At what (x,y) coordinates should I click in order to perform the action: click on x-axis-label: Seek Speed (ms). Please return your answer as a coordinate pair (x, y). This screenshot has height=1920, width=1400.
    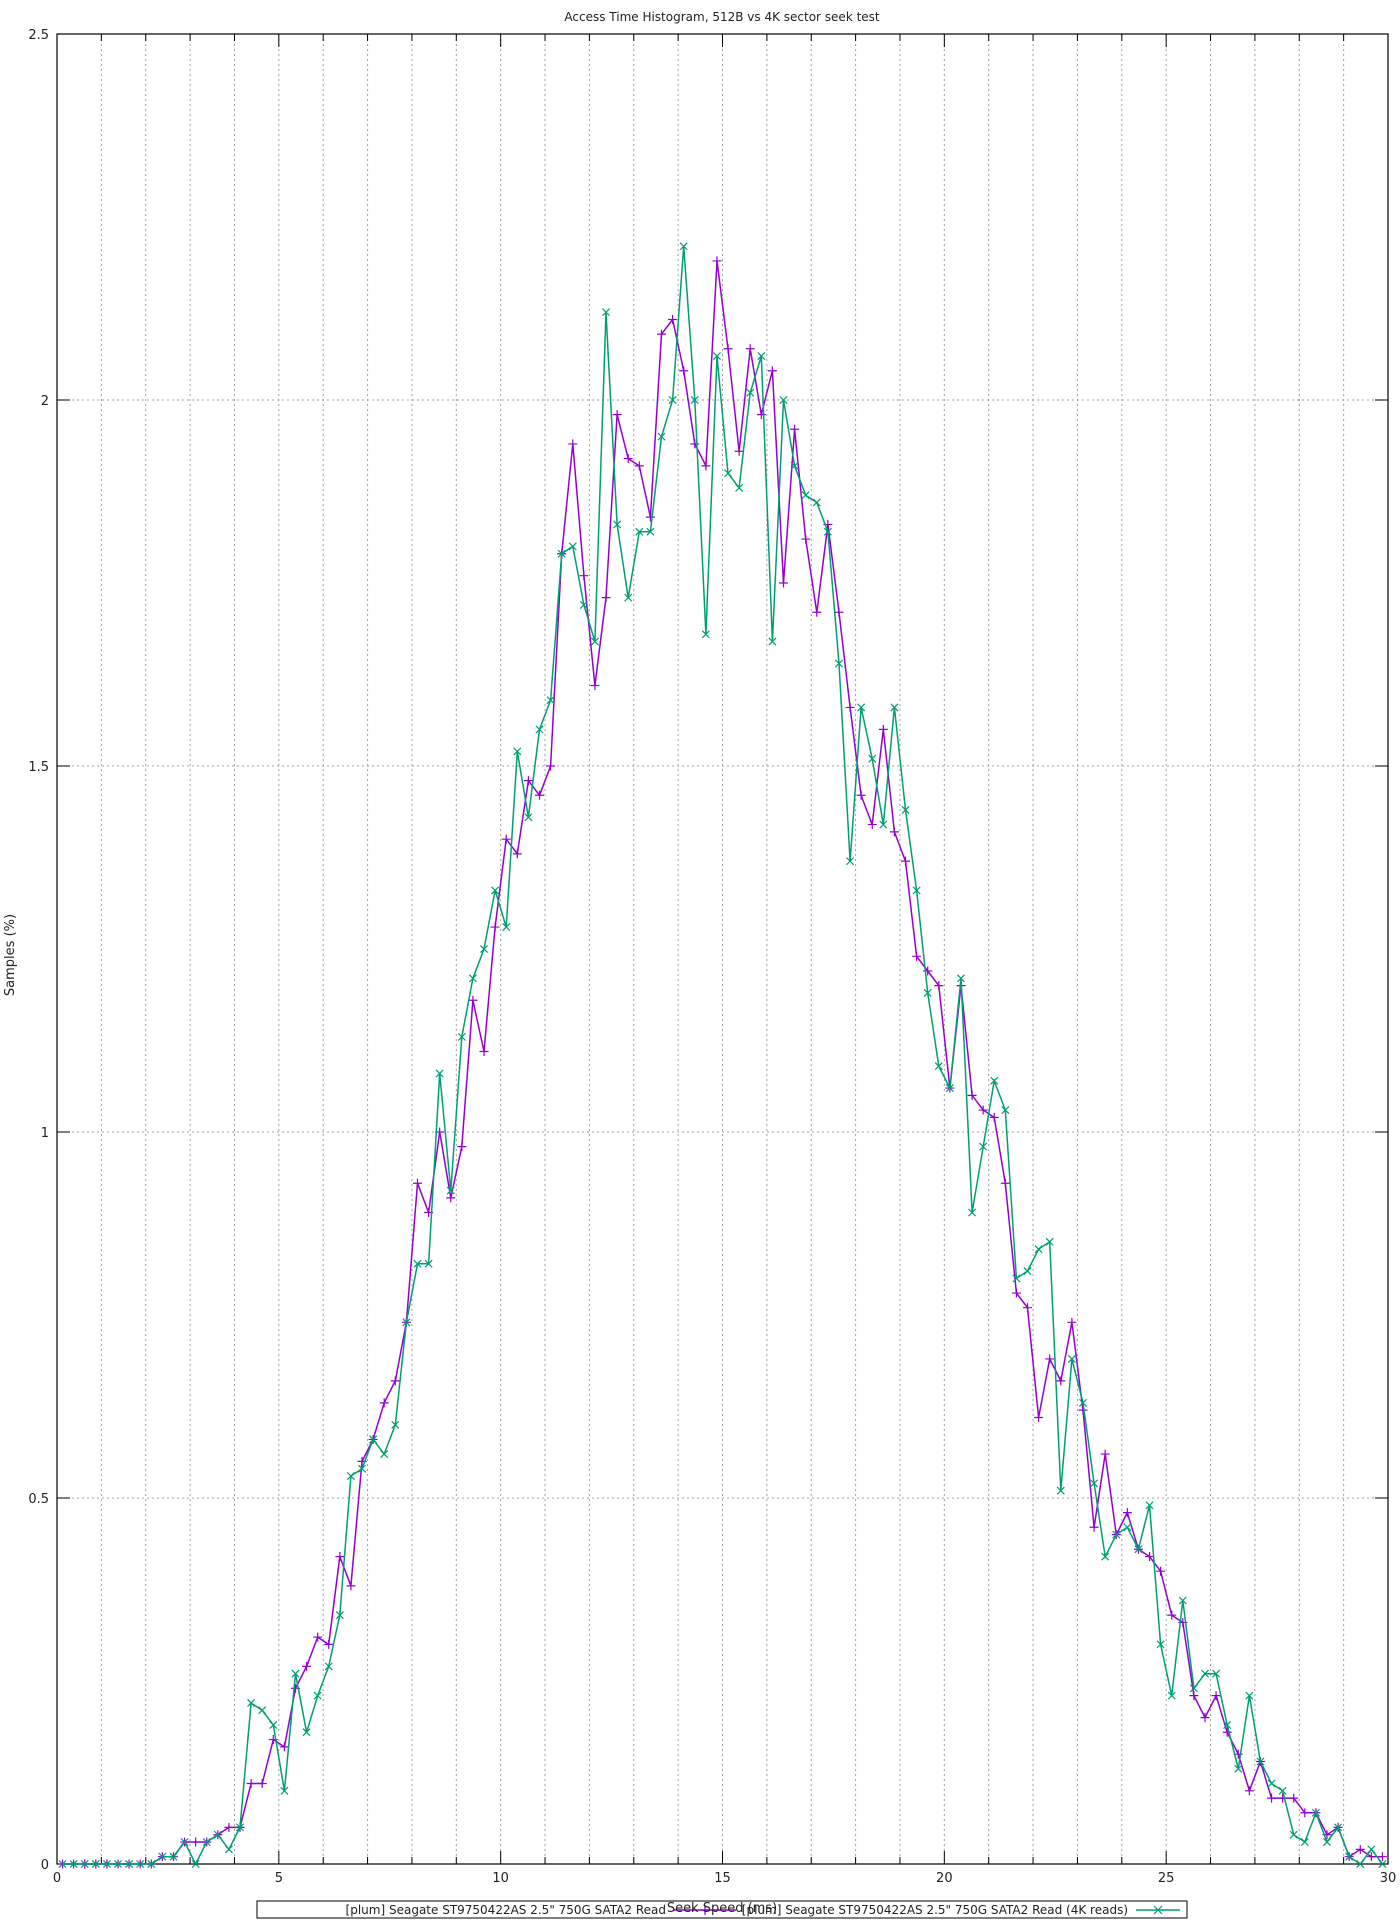
    Looking at the image, I should click on (722, 1908).